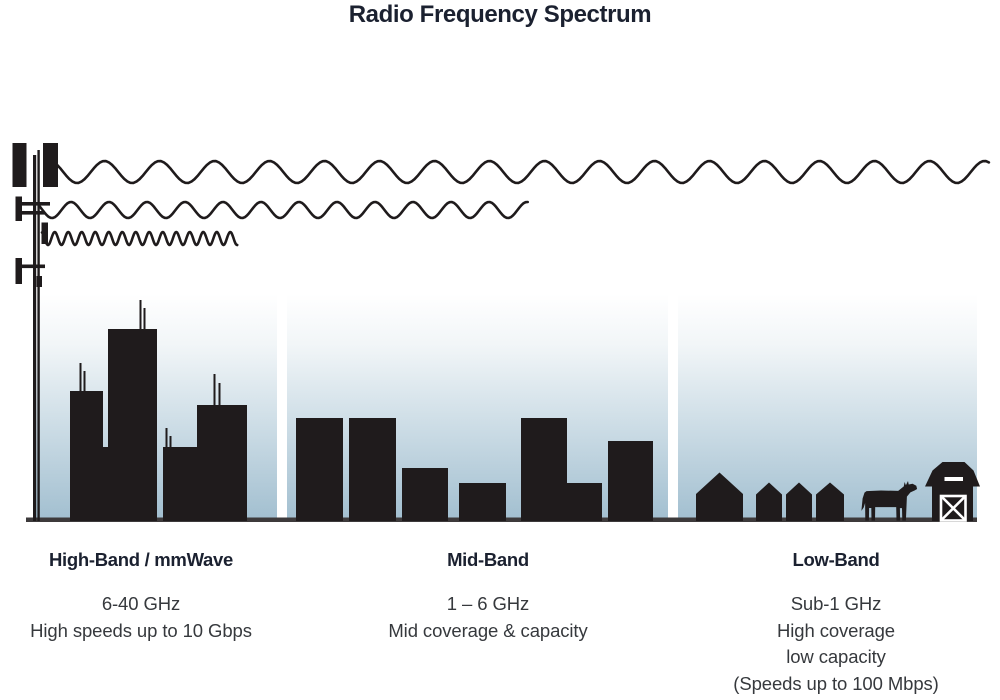 This screenshot has width=1000, height=700. What do you see at coordinates (150, 617) in the screenshot?
I see `high-band-details: 6-40 GHz High speeds up to 10 Gbps` at bounding box center [150, 617].